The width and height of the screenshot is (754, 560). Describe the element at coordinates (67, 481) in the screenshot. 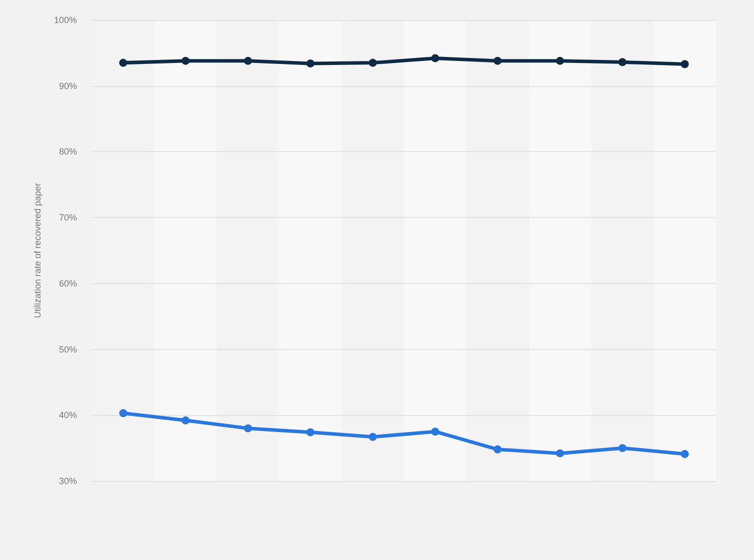

I see `y-tick-label: 30%` at that location.